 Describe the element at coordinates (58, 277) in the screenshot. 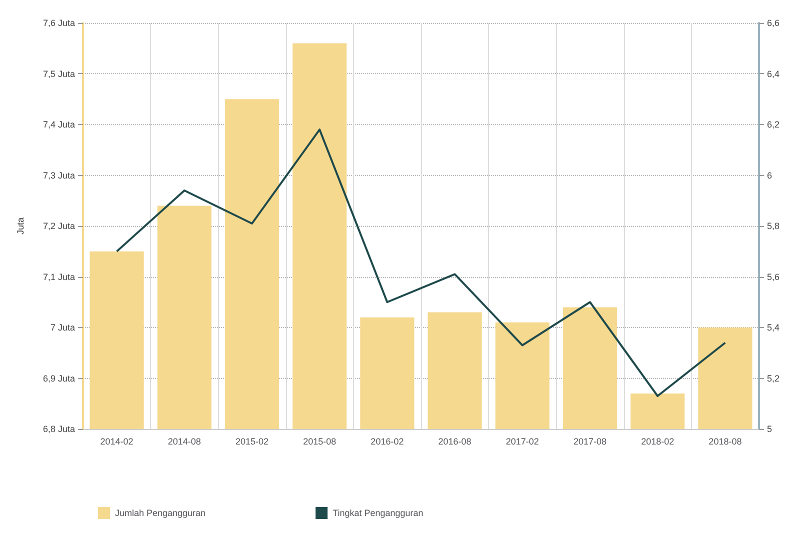

I see `y-tick-label: 7,1 Juta` at that location.